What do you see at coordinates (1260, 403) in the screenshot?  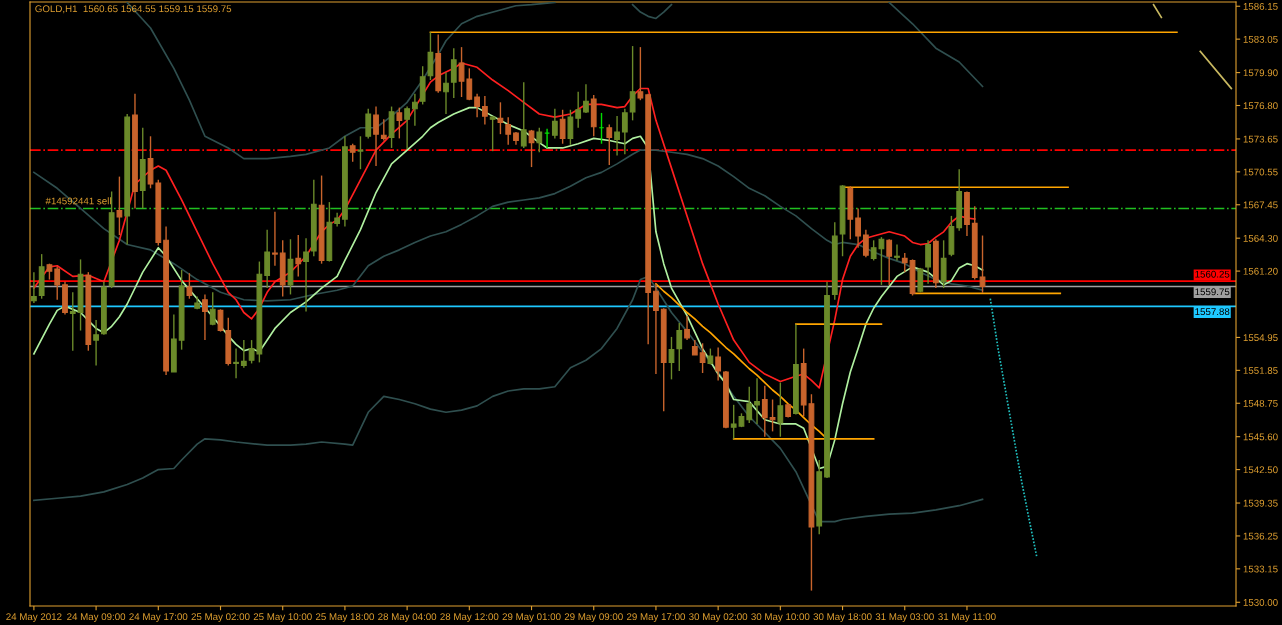 I see `y-tick-label: 1548.75` at bounding box center [1260, 403].